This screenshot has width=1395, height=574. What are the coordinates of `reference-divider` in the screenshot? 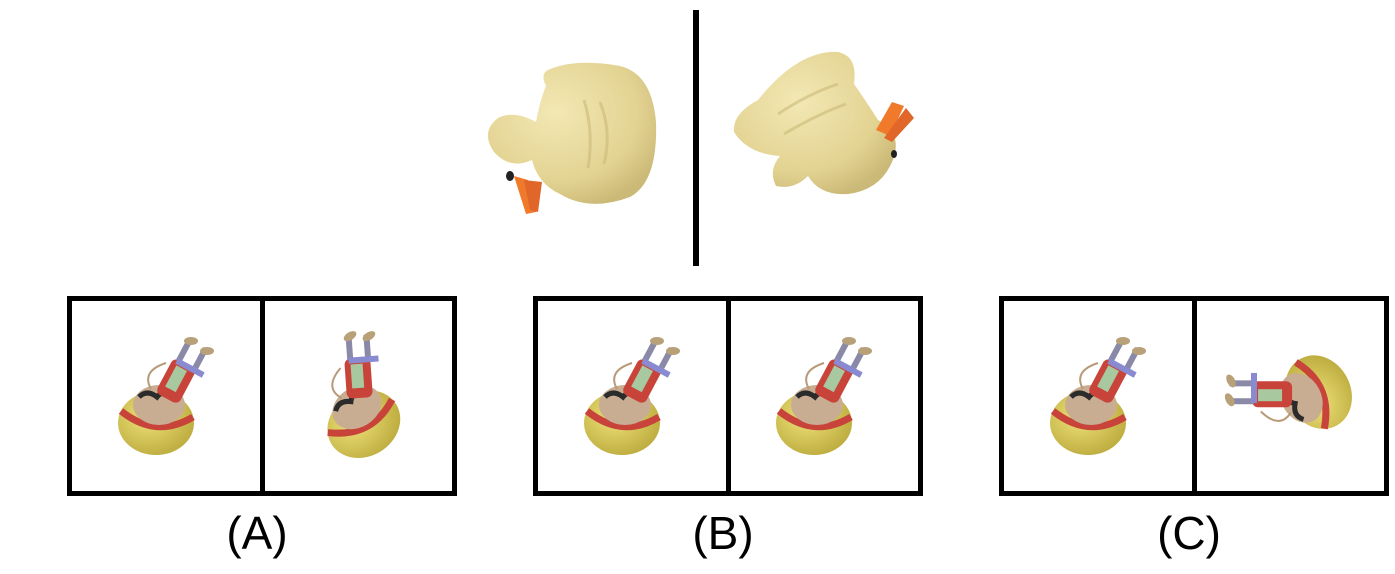 It's located at (696, 138).